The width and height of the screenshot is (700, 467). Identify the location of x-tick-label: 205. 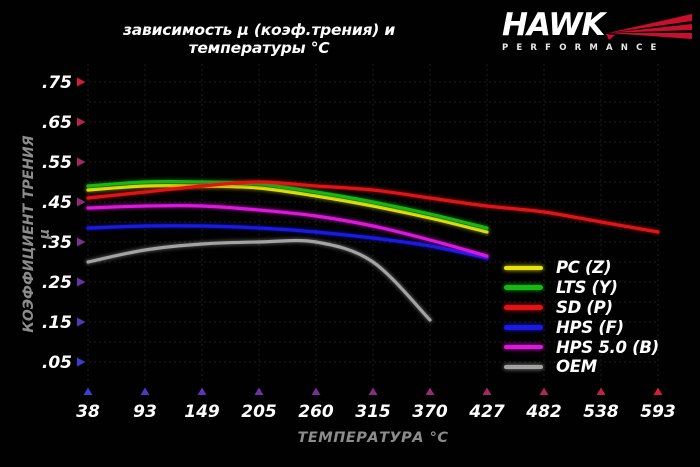
(259, 412).